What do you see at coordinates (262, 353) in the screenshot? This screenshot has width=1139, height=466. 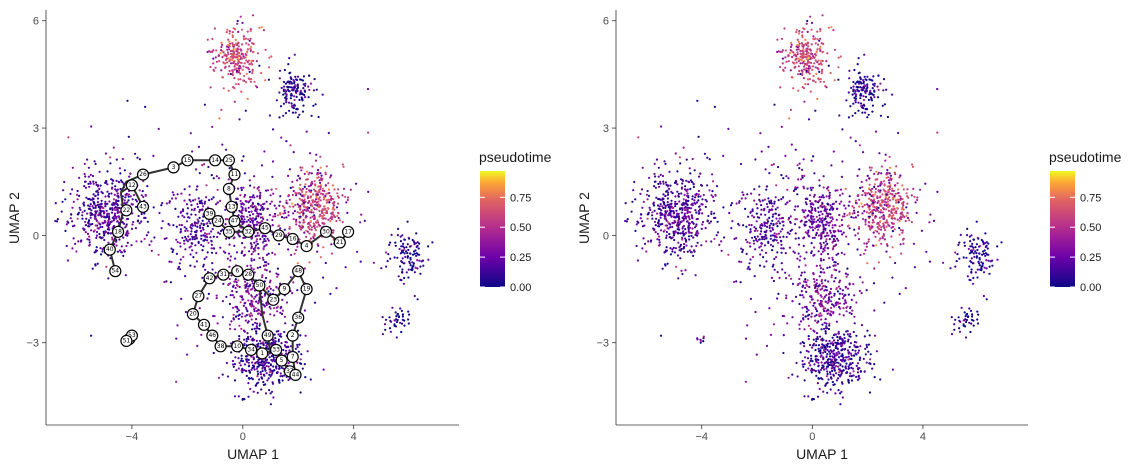 I see `trajectory-node-label: 1` at bounding box center [262, 353].